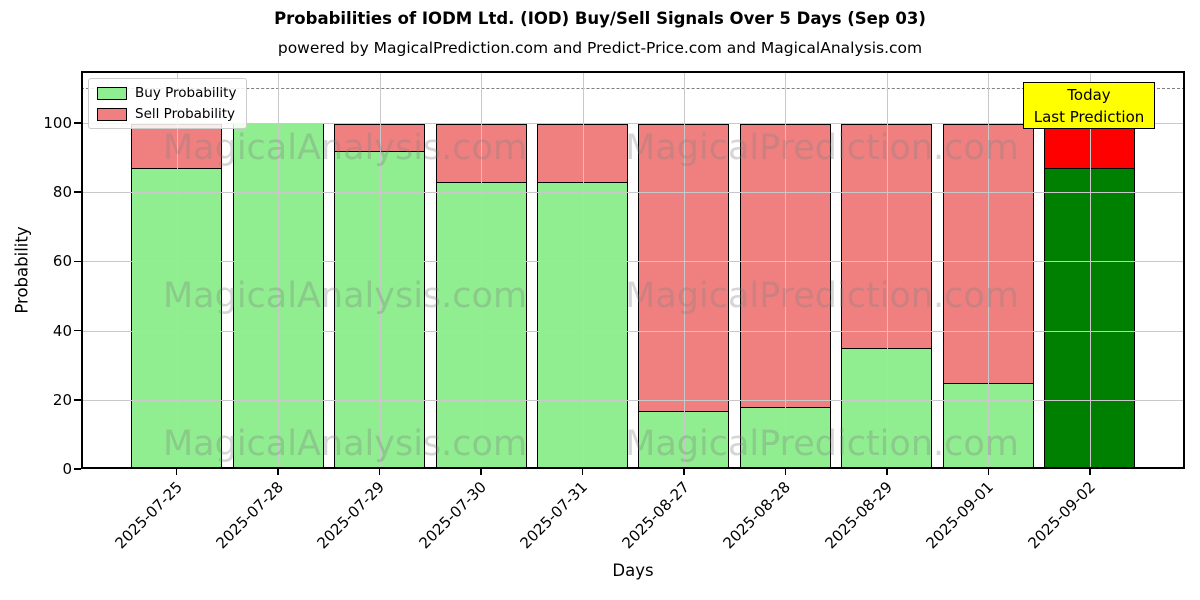 This screenshot has height=600, width=1200. What do you see at coordinates (960, 515) in the screenshot?
I see `x-tick-label: 2025-09-01` at bounding box center [960, 515].